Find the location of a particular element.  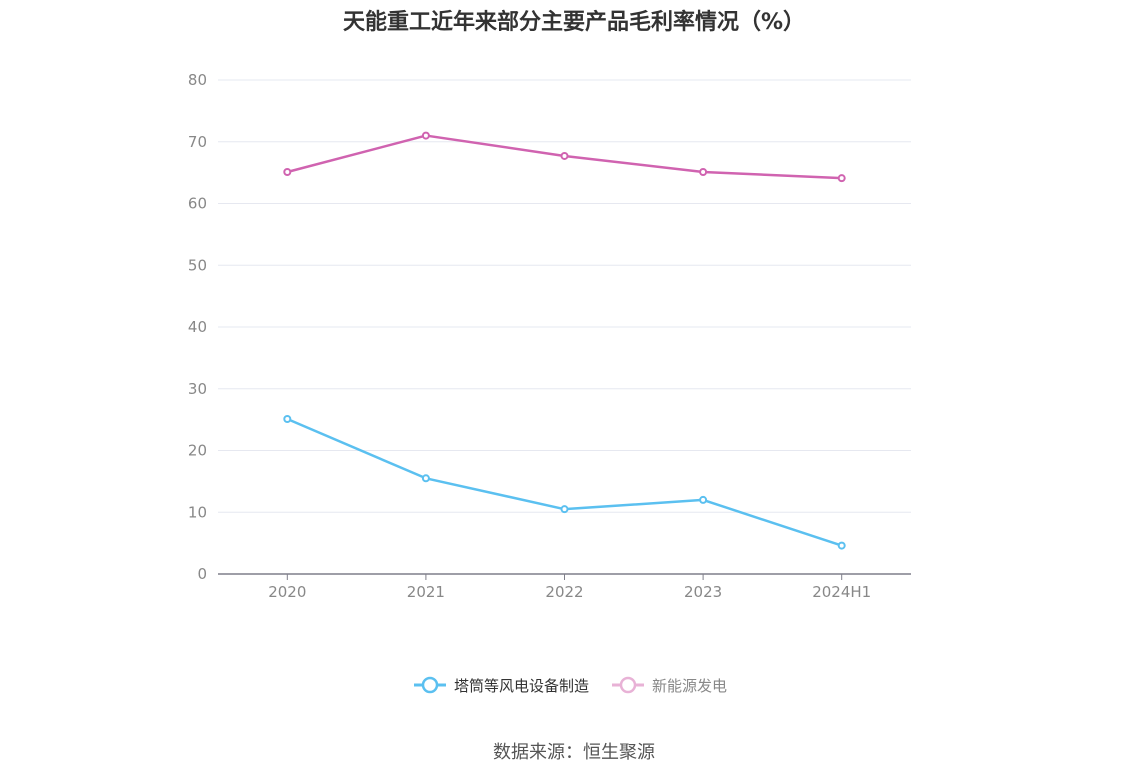

y-axis-ticks: 0 10 20 30 40 50 60 70 80 is located at coordinates (197, 327).